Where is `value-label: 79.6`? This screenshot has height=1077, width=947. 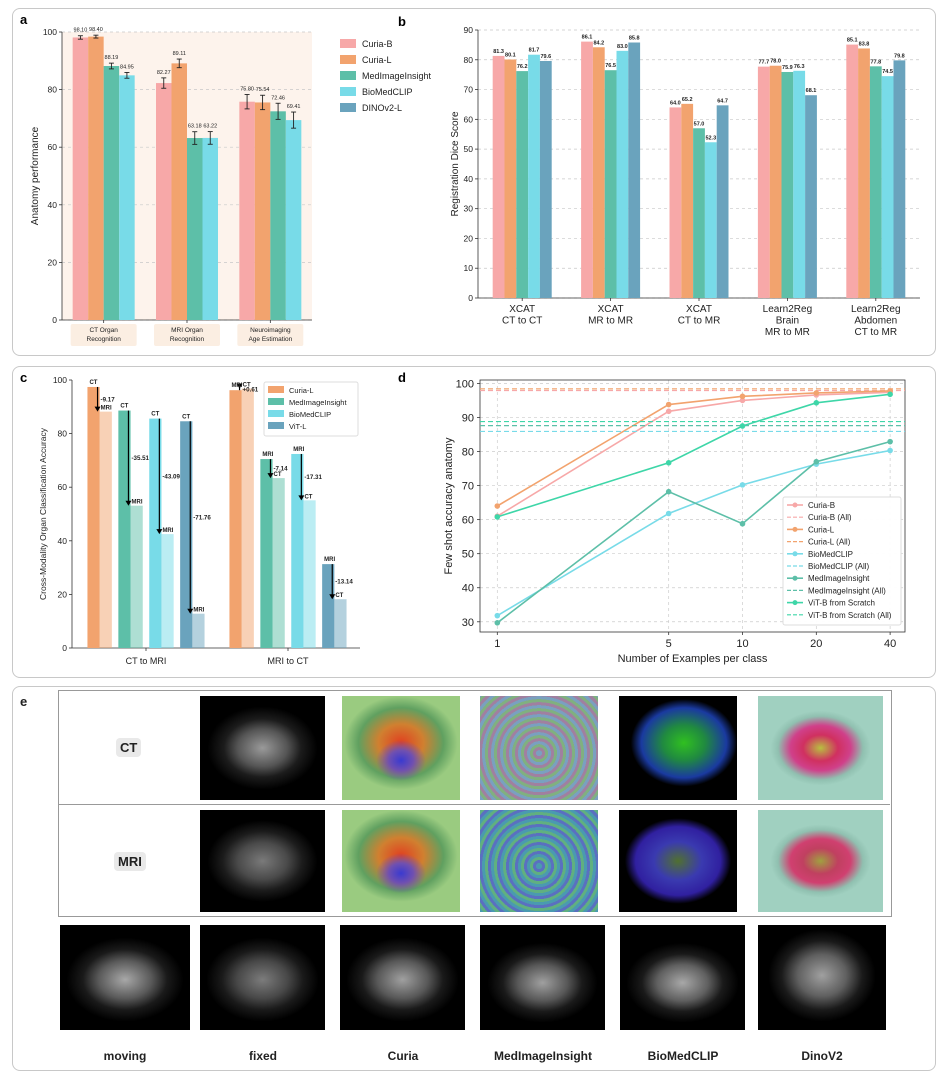
value-label: 79.6 is located at coordinates (545, 57).